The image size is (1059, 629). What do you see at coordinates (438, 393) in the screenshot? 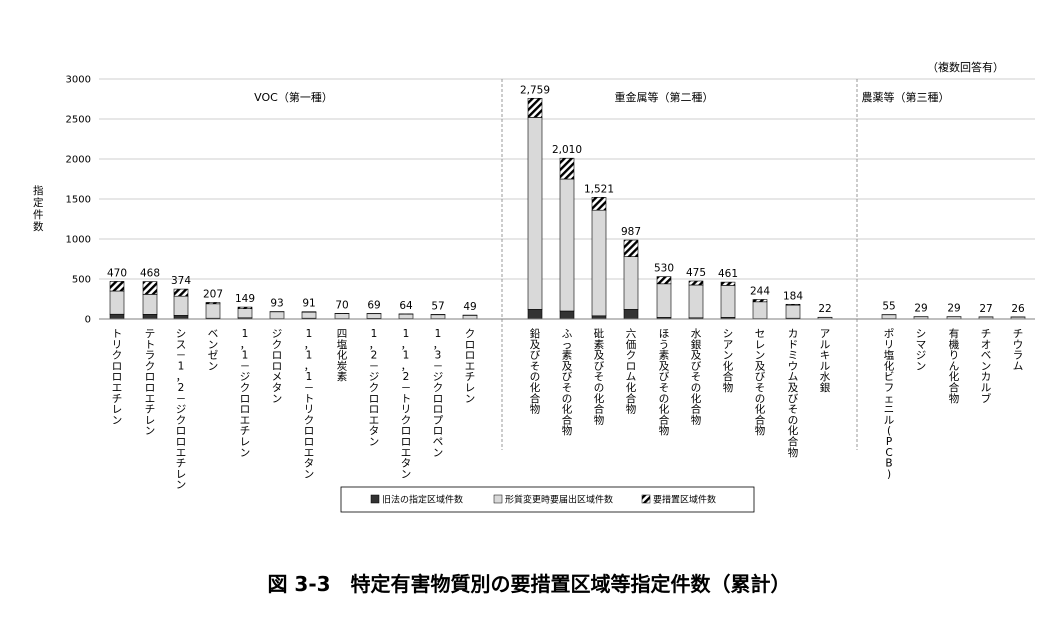
I see `x-axis-label: 1， 3 －ジクロロプロペン` at bounding box center [438, 393].